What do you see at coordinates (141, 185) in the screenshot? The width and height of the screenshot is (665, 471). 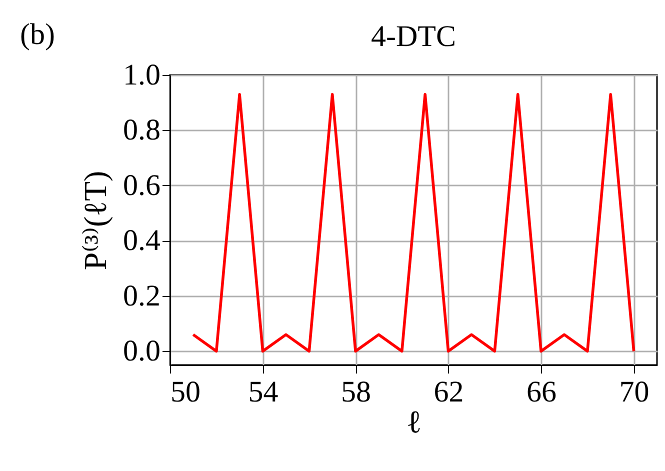 I see `y-tick-label: 0.6` at bounding box center [141, 185].